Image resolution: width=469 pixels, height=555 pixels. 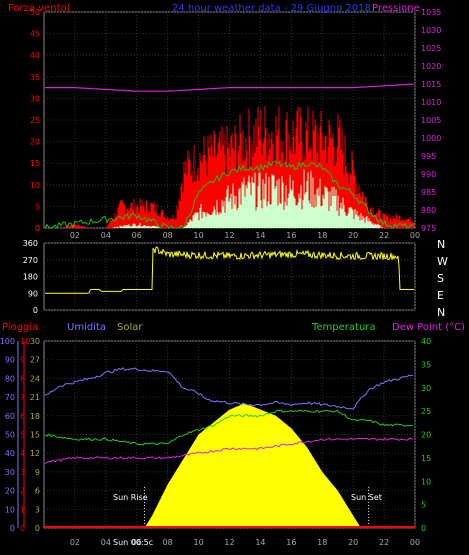 What do you see at coordinates (442, 261) in the screenshot?
I see `compass-label: W` at bounding box center [442, 261].